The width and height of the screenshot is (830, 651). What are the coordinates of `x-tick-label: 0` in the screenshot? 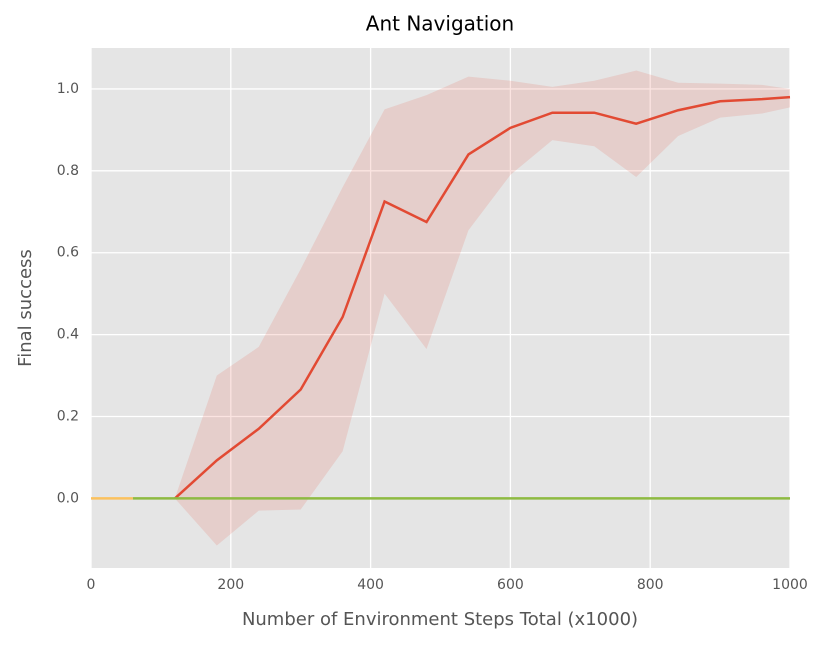 It's located at (91, 585).